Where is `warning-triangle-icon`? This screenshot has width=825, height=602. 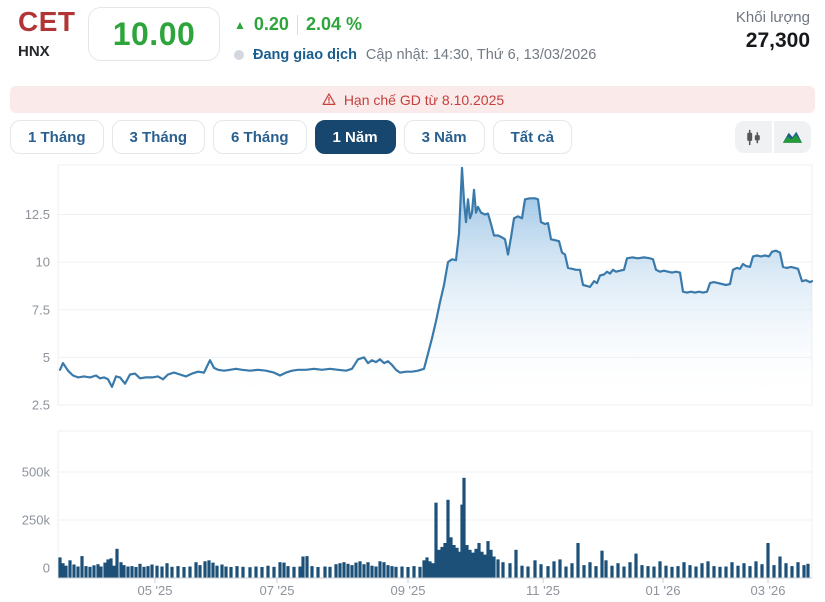
warning-triangle-icon is located at coordinates (329, 99).